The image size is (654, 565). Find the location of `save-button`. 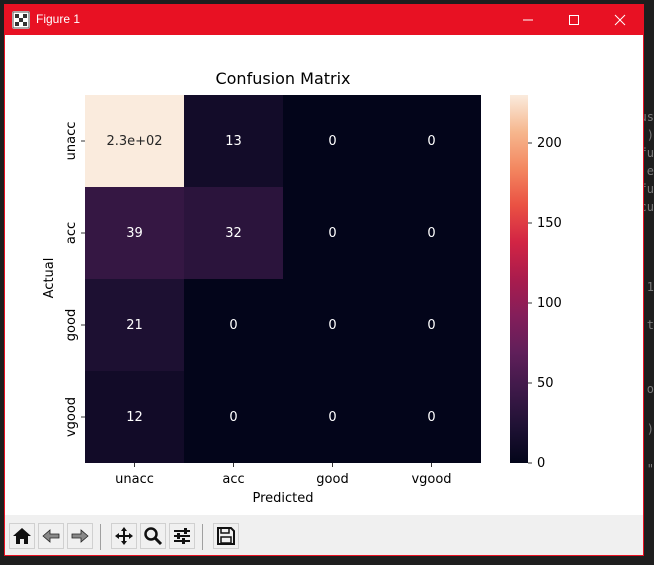

save-button is located at coordinates (226, 536).